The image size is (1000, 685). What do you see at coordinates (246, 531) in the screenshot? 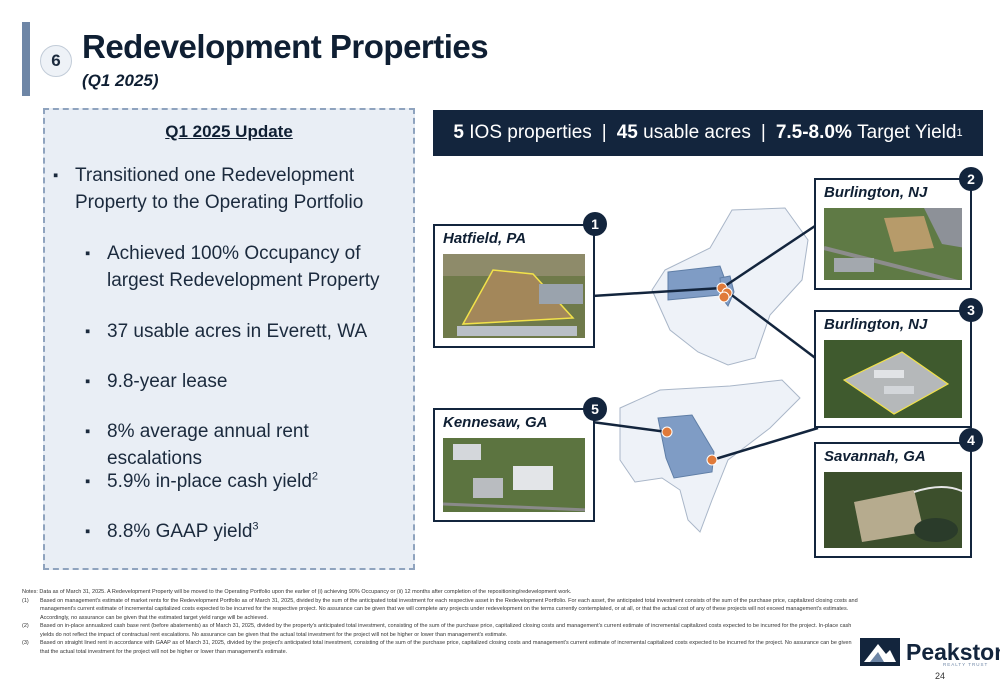
I see `sub-bullet-gaap-yield: 8.8% GAAP yield3` at bounding box center [246, 531].